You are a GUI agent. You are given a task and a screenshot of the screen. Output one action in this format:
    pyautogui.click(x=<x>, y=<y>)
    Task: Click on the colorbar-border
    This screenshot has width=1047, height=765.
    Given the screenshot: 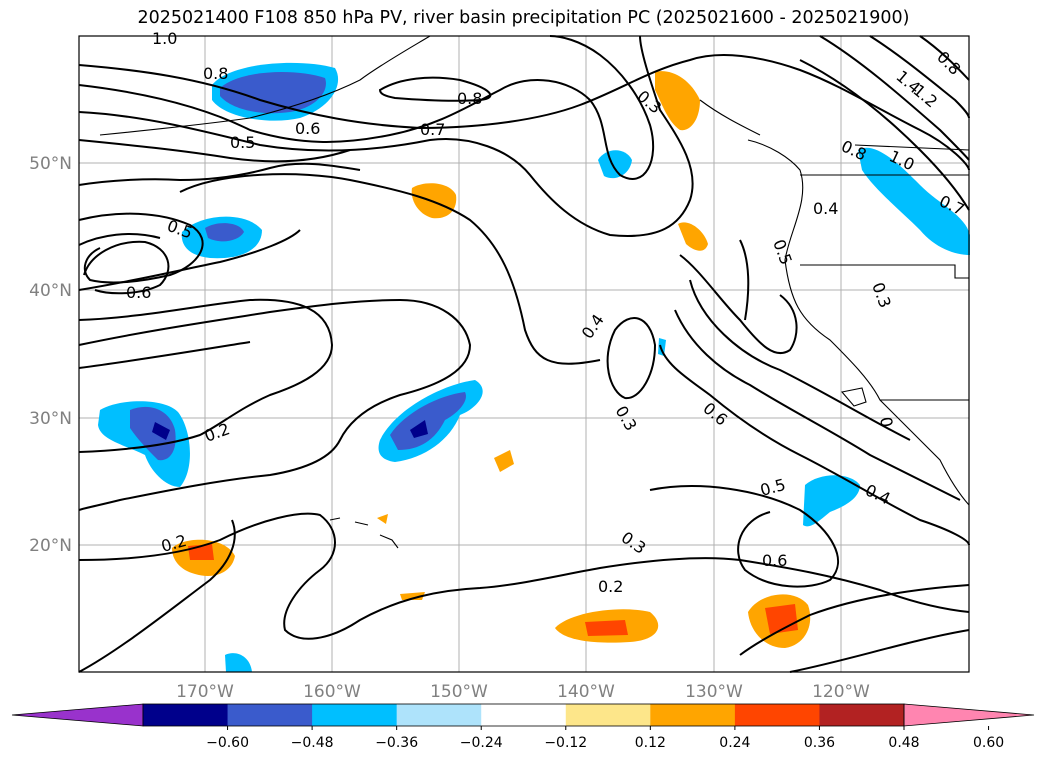 What is the action you would take?
    pyautogui.click(x=523, y=715)
    